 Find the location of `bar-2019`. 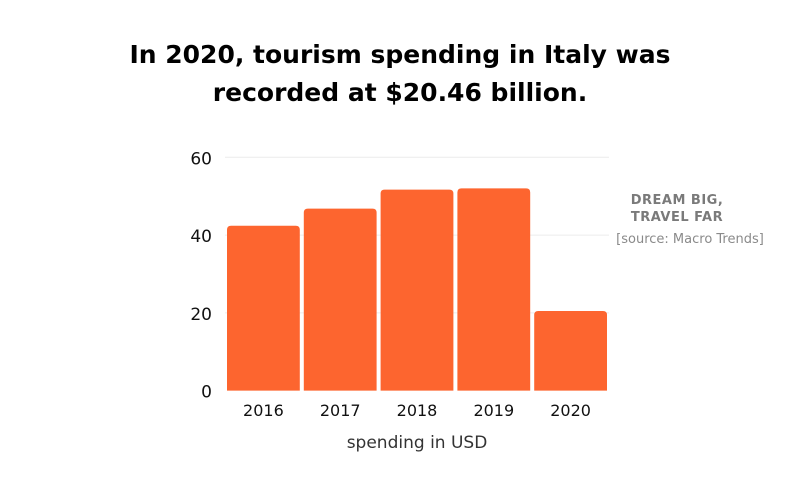

bar-2019 is located at coordinates (494, 289).